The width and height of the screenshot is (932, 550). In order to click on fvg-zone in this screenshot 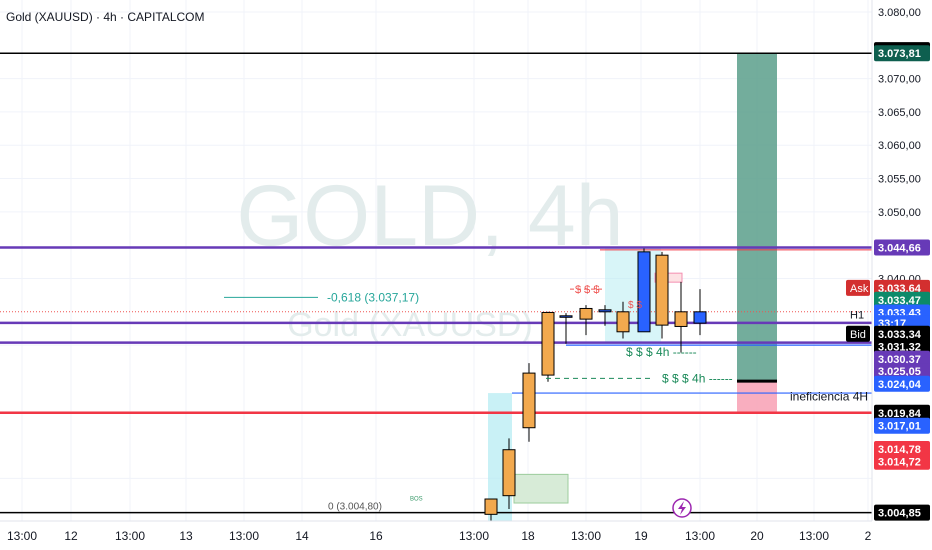, I will do `click(633, 295)`.